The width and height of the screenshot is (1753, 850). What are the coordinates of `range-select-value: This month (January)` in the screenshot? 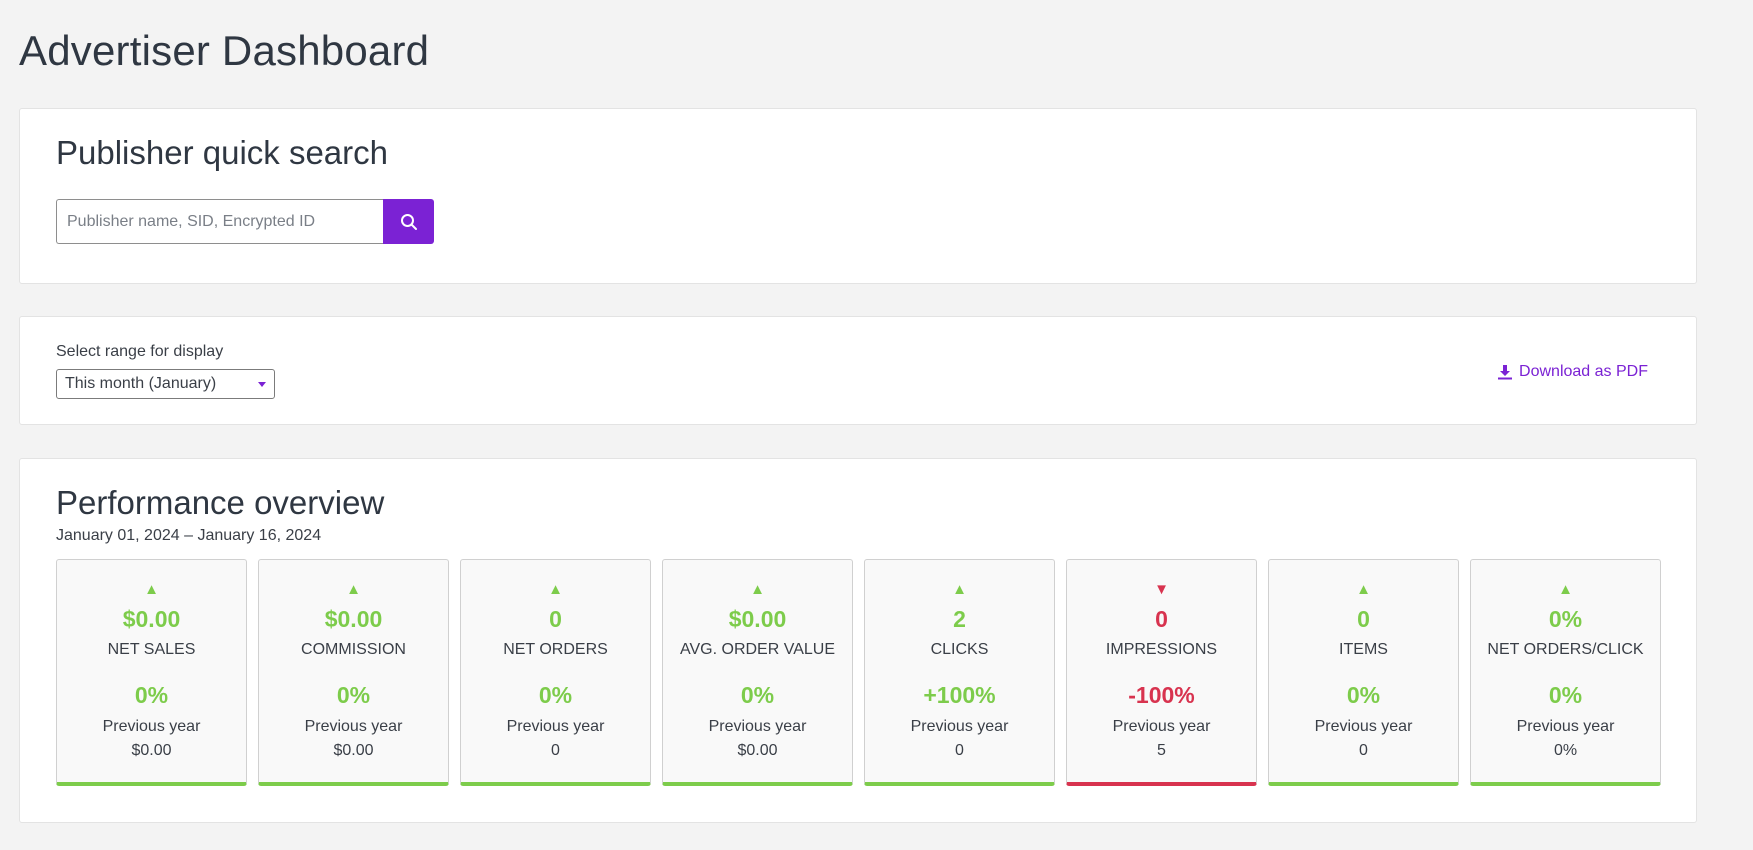 It's located at (141, 383).